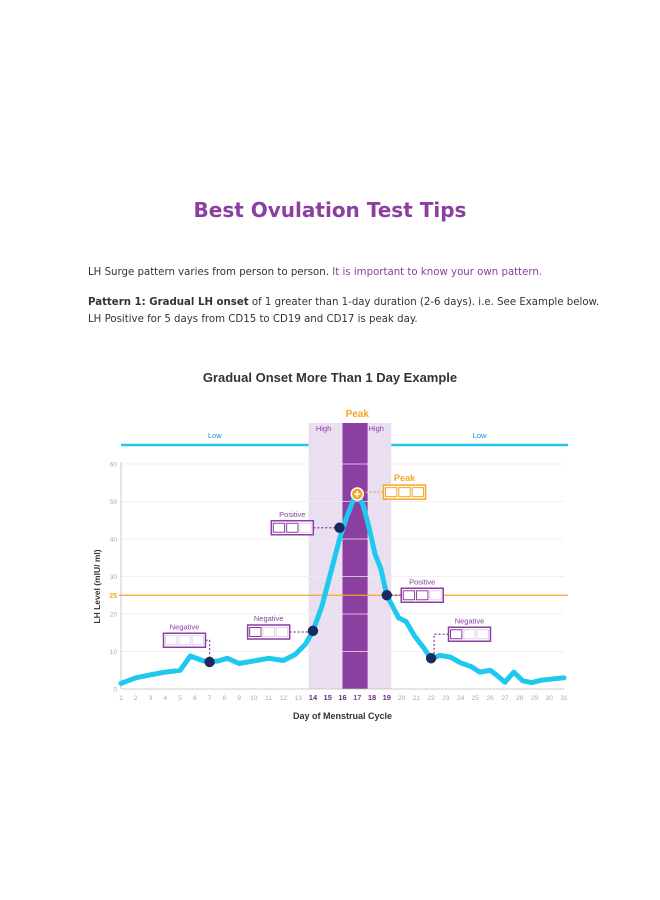  I want to click on x-tick-label-13: 14, so click(313, 697).